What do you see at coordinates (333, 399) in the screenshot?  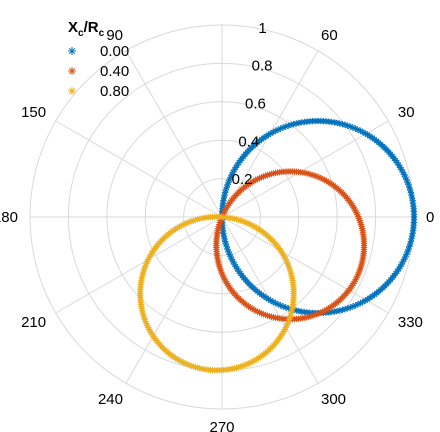 I see `theta-tick-label: 300` at bounding box center [333, 399].